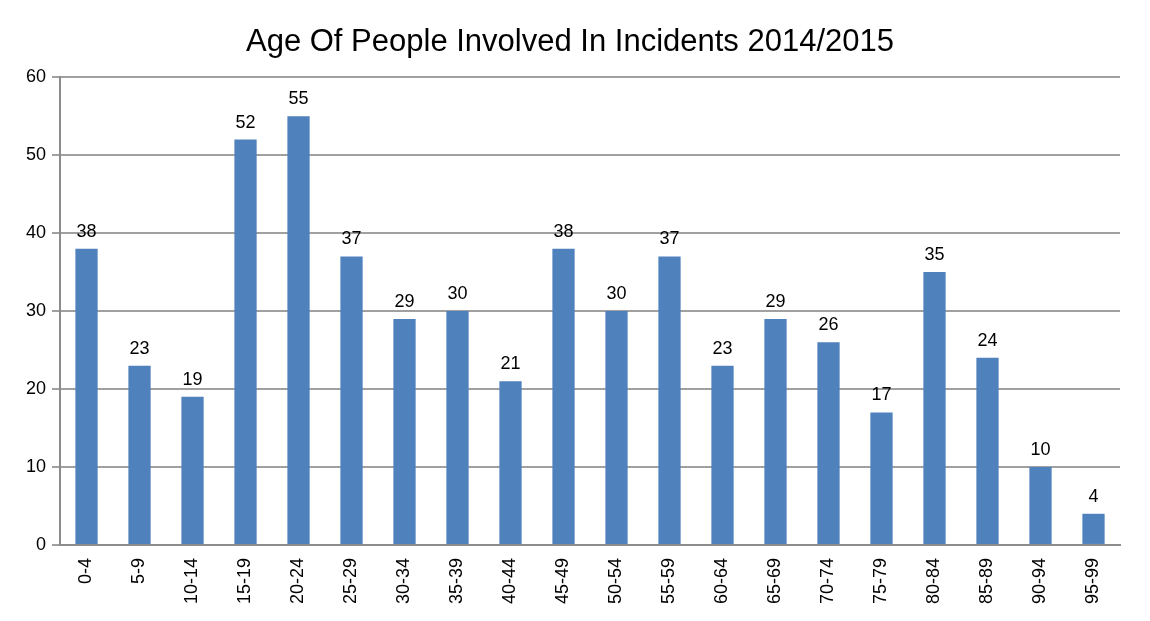 Image resolution: width=1150 pixels, height=621 pixels. I want to click on x-tick-label: 5-9, so click(138, 570).